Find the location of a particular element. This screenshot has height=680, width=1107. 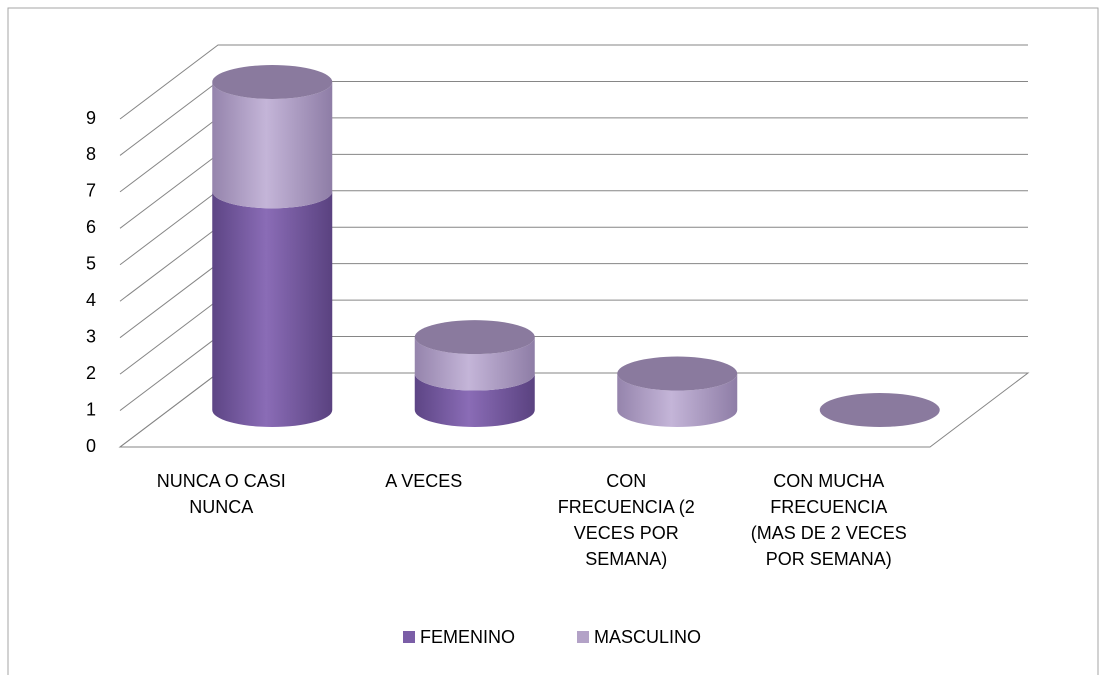

y-tick-label: 2 is located at coordinates (91, 373).